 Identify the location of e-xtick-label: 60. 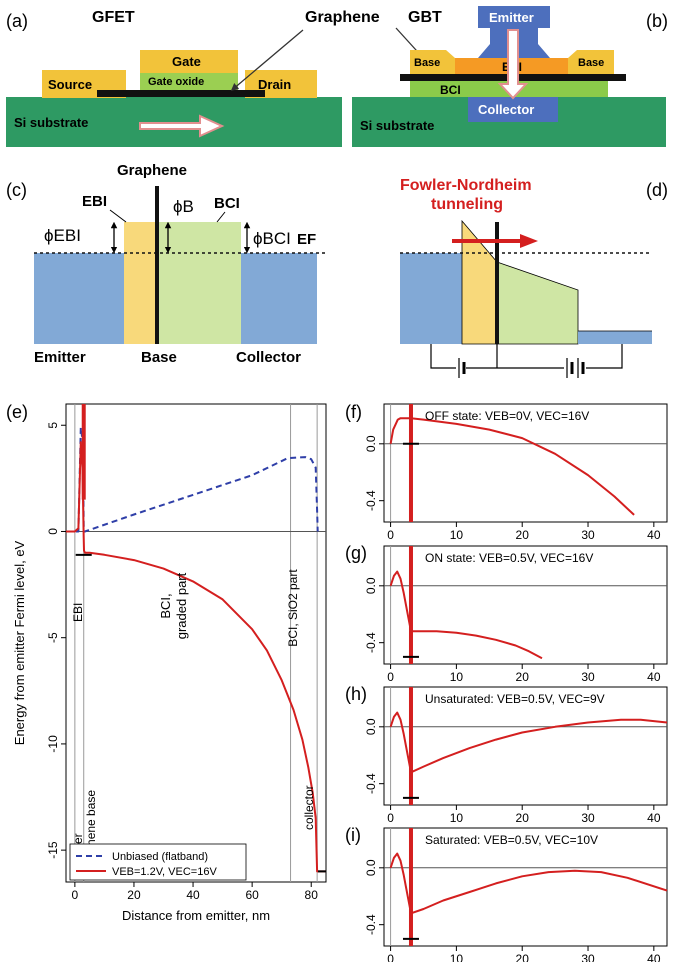
(252, 895).